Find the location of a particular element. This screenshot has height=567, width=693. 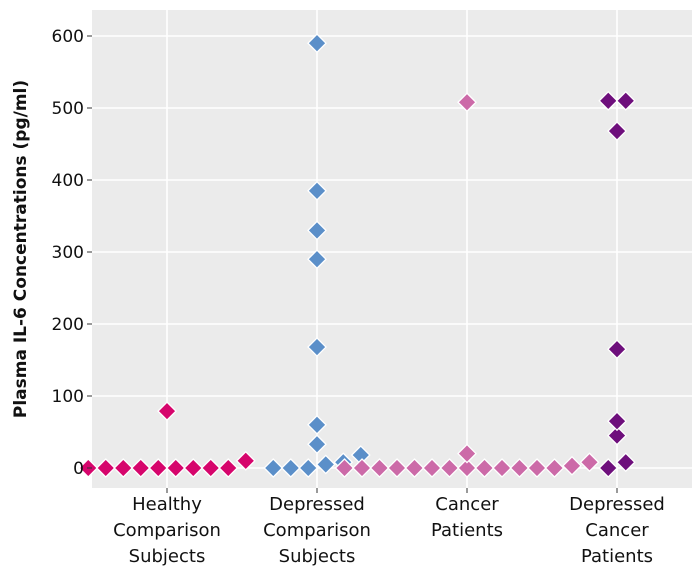

x-tick-label: Healthy is located at coordinates (167, 504).